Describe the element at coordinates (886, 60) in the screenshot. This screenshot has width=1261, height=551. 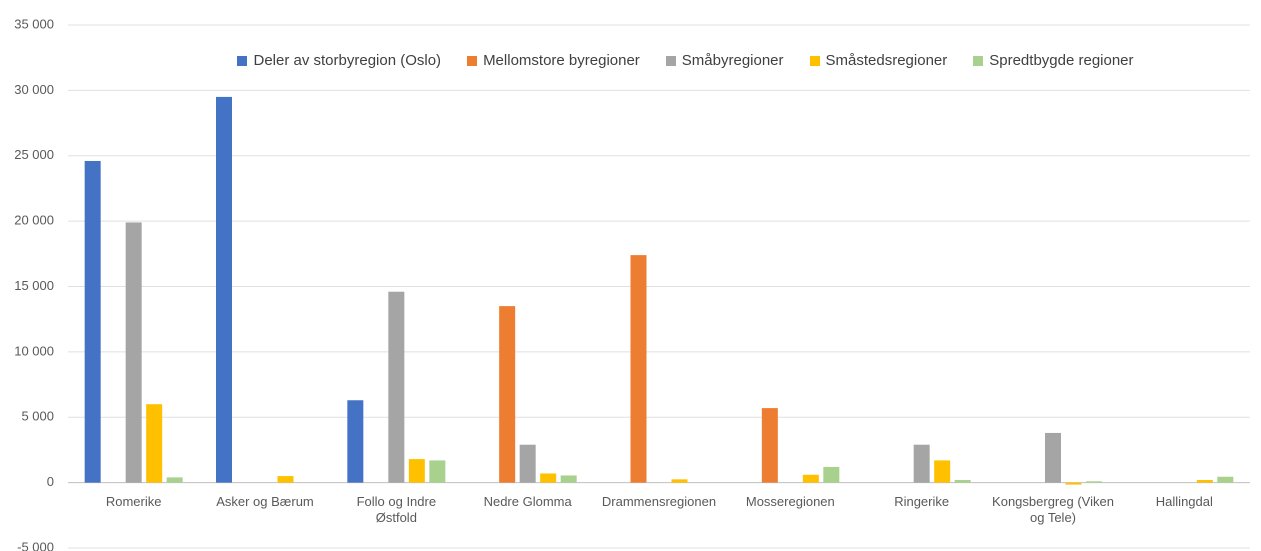
I see `legend-label: Småstedsregioner` at that location.